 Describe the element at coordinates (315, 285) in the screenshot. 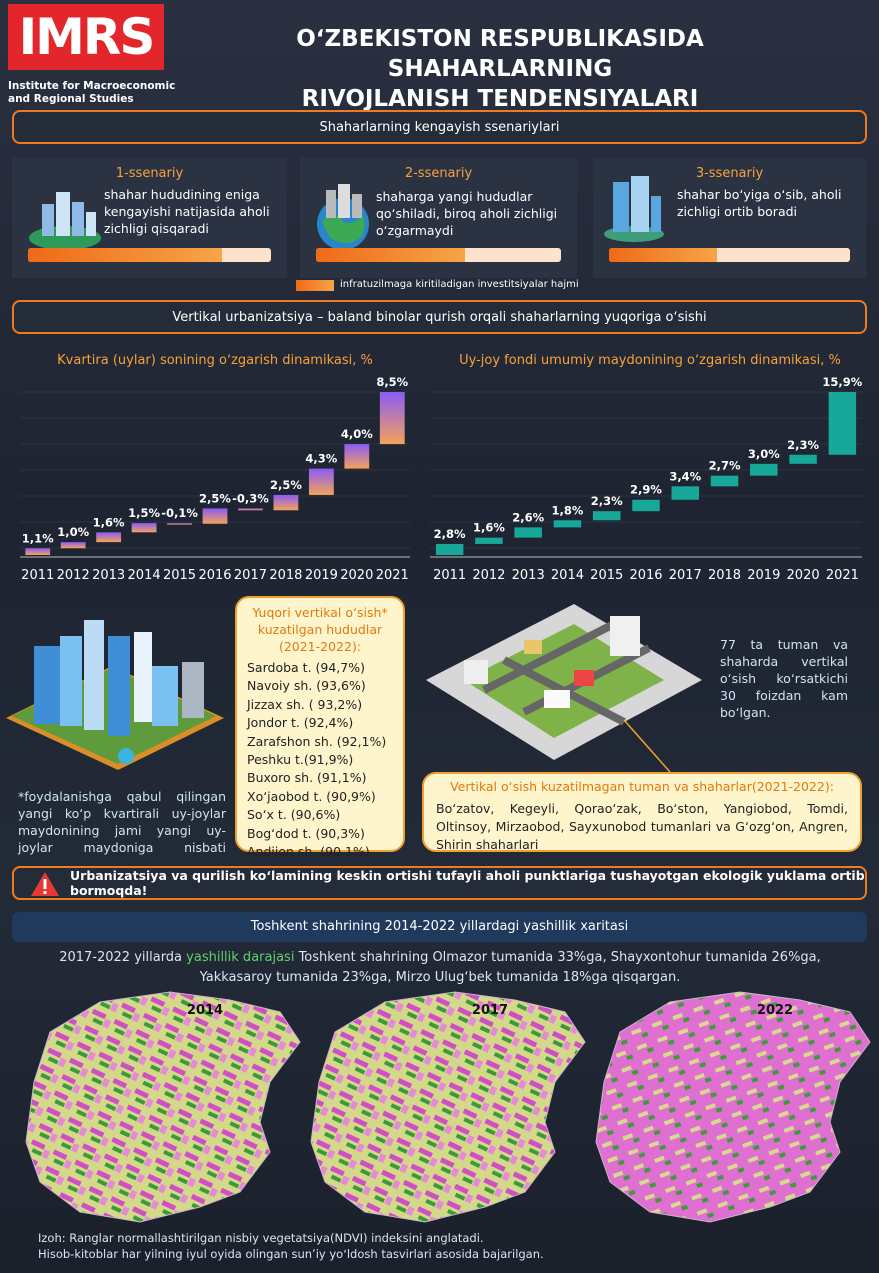

I see `legend-swatch` at that location.